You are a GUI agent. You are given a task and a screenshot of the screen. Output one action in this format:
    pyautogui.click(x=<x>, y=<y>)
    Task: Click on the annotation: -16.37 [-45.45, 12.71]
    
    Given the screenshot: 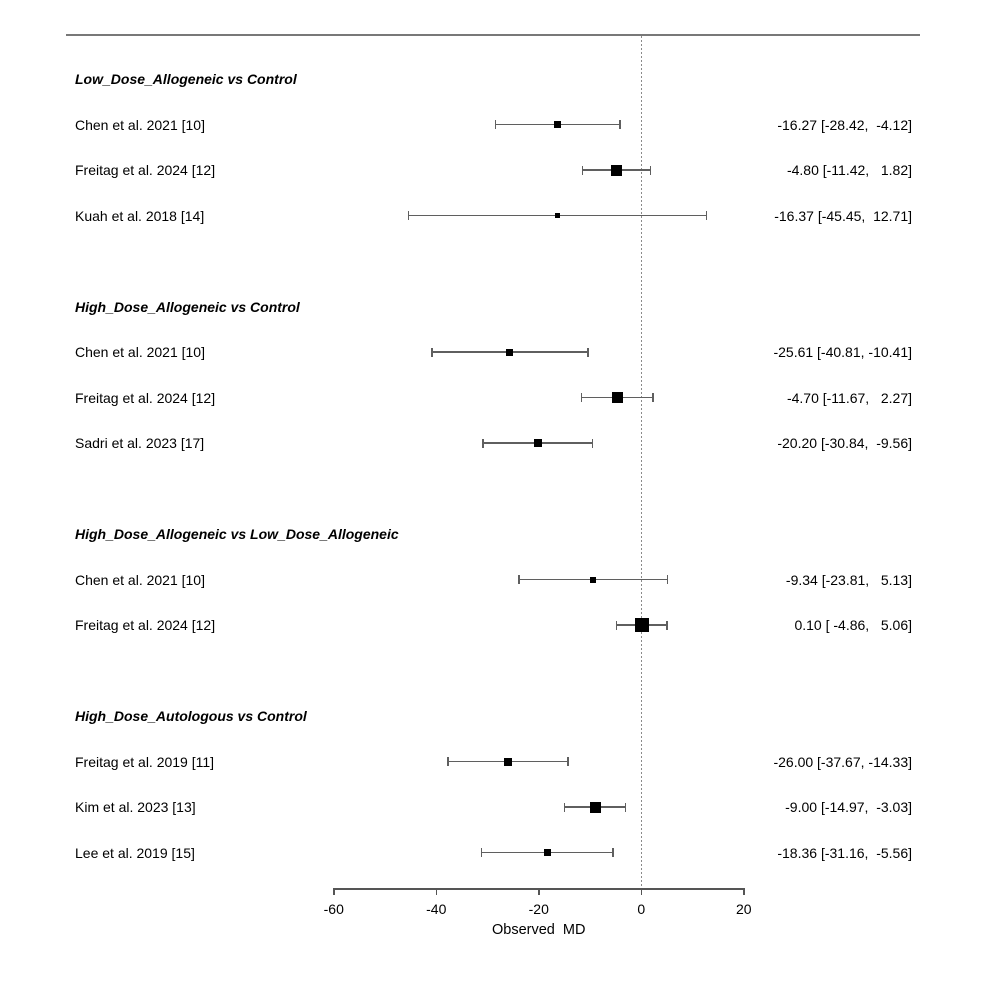 What is the action you would take?
    pyautogui.click(x=843, y=215)
    